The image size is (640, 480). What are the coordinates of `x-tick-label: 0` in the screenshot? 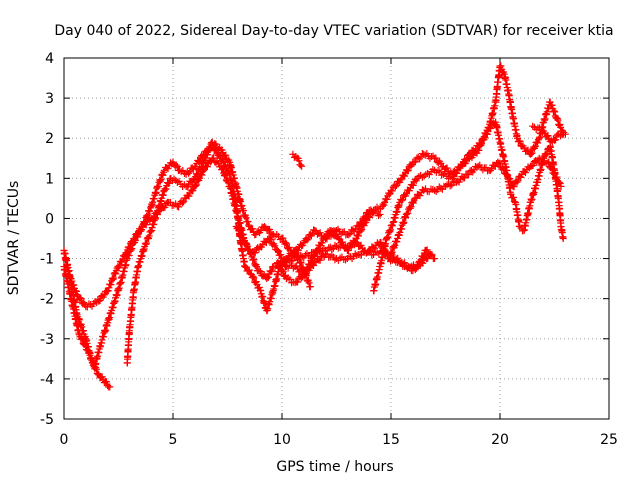 It's located at (64, 440).